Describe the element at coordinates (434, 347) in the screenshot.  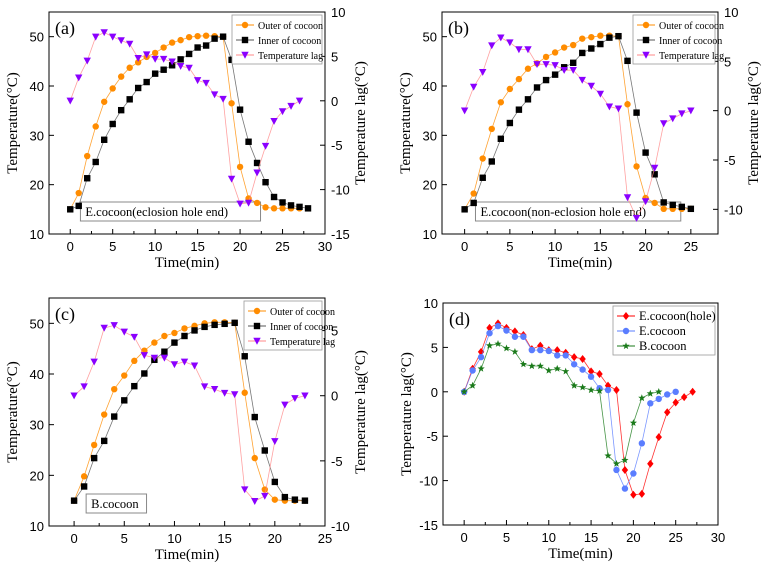
I see `y-tick-label: 5` at that location.